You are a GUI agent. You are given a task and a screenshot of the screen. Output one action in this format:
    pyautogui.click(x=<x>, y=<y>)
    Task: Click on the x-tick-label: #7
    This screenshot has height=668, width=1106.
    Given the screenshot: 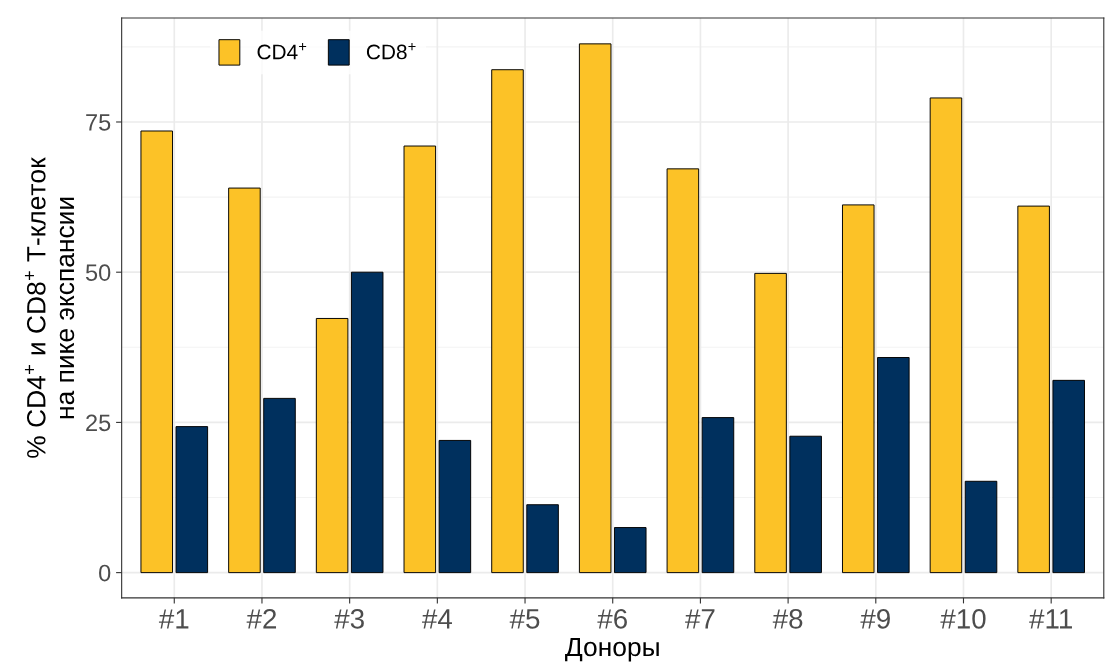 What is the action you would take?
    pyautogui.click(x=700, y=619)
    